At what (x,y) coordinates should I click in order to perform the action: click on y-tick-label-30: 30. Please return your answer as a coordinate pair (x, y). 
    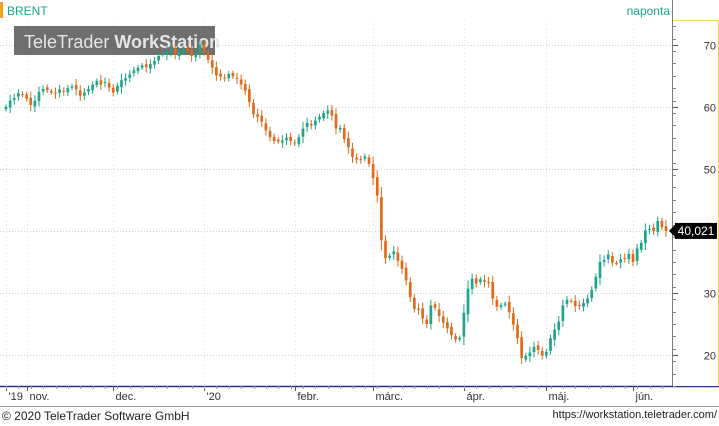
    Looking at the image, I should click on (710, 295).